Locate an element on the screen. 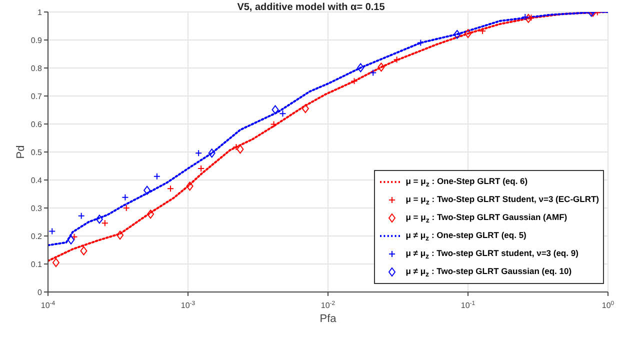 The image size is (622, 340). legend-label: μ = μ$_{z}$ : Two-Step GLRT Student, ν=3 (EC-GLRT) is located at coordinates (502, 200).